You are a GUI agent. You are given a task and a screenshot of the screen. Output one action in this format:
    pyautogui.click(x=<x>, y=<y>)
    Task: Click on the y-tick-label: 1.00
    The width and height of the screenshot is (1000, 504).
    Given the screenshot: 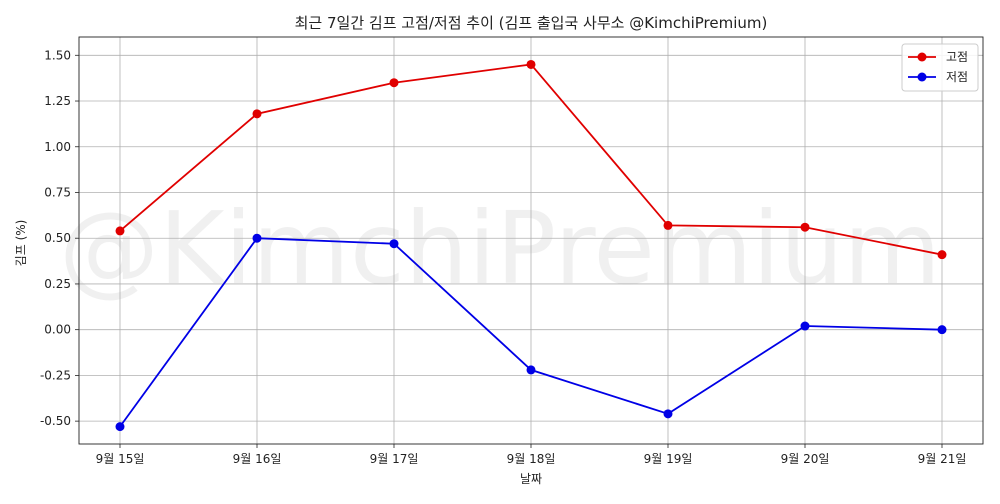 What is the action you would take?
    pyautogui.click(x=57, y=147)
    